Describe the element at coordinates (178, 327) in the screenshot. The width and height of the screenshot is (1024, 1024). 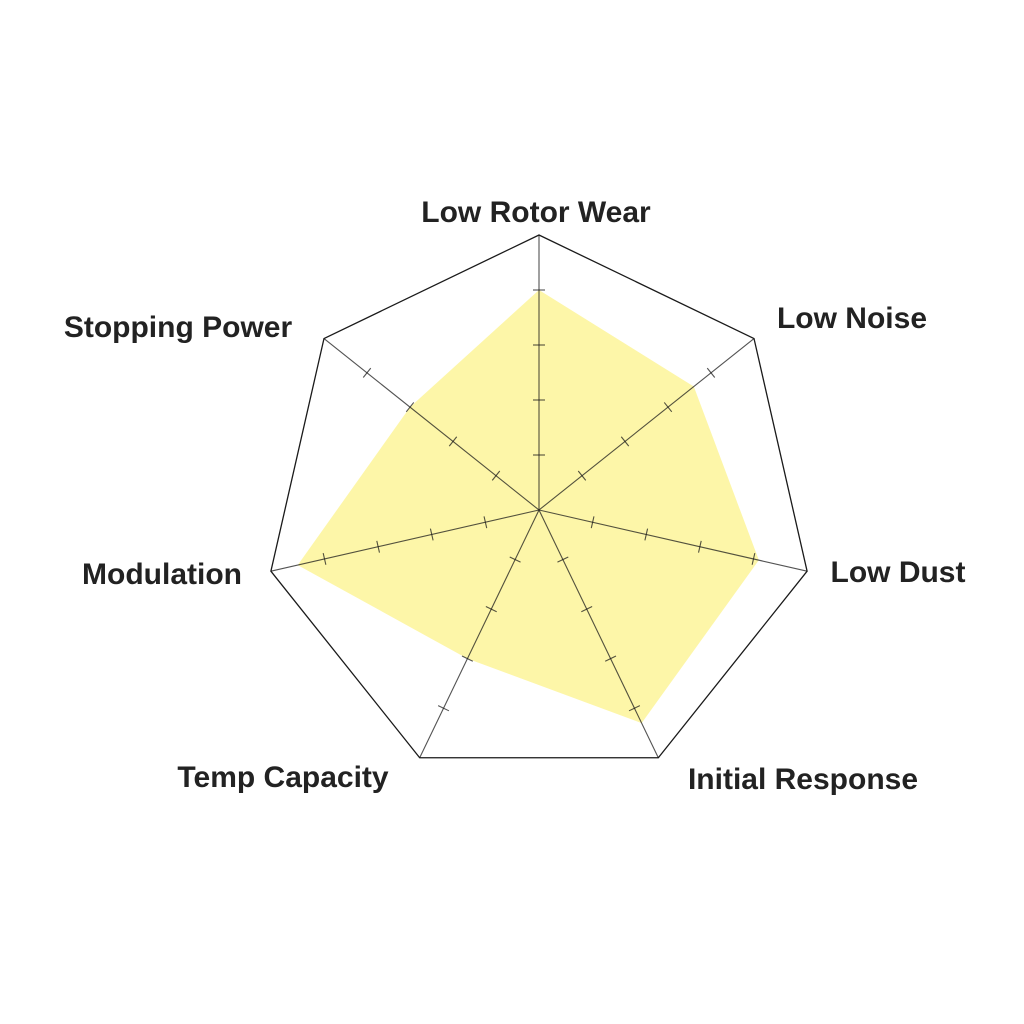
I see `axis-label: Stopping Power` at that location.